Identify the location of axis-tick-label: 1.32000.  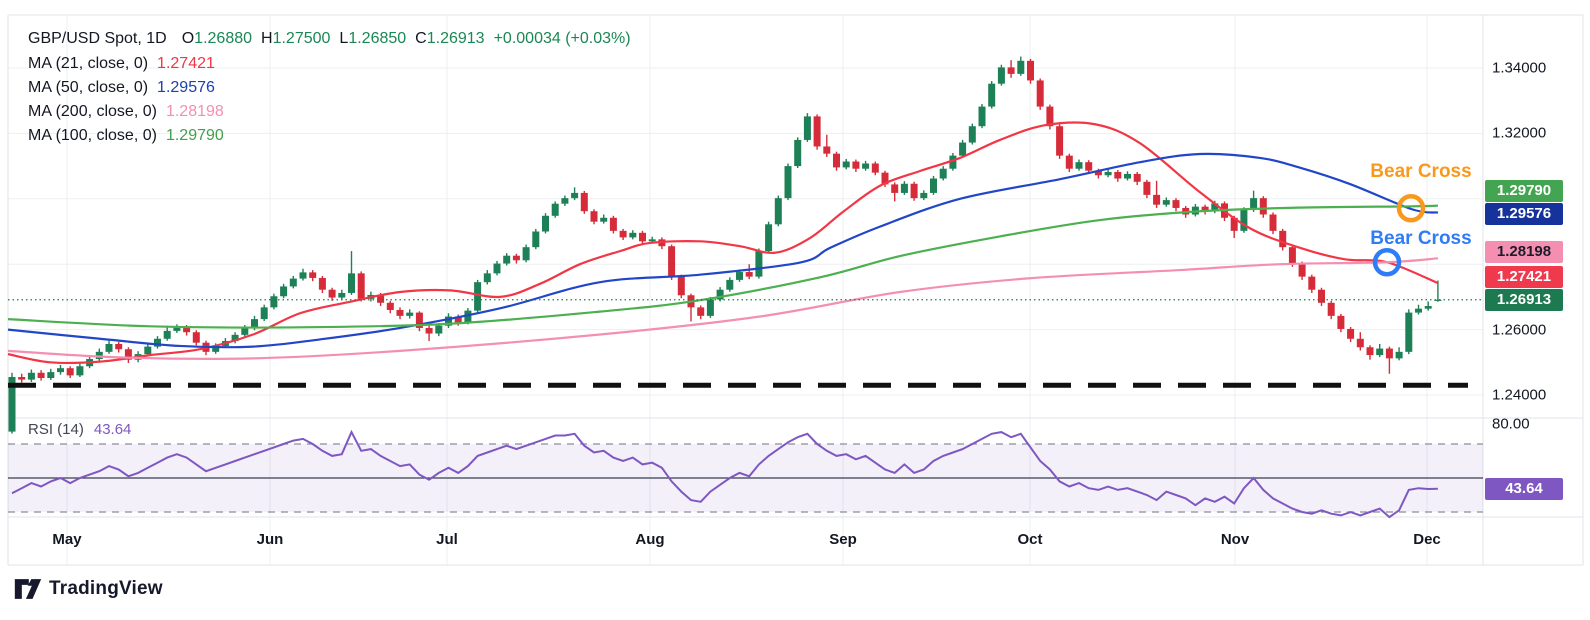
(1519, 133).